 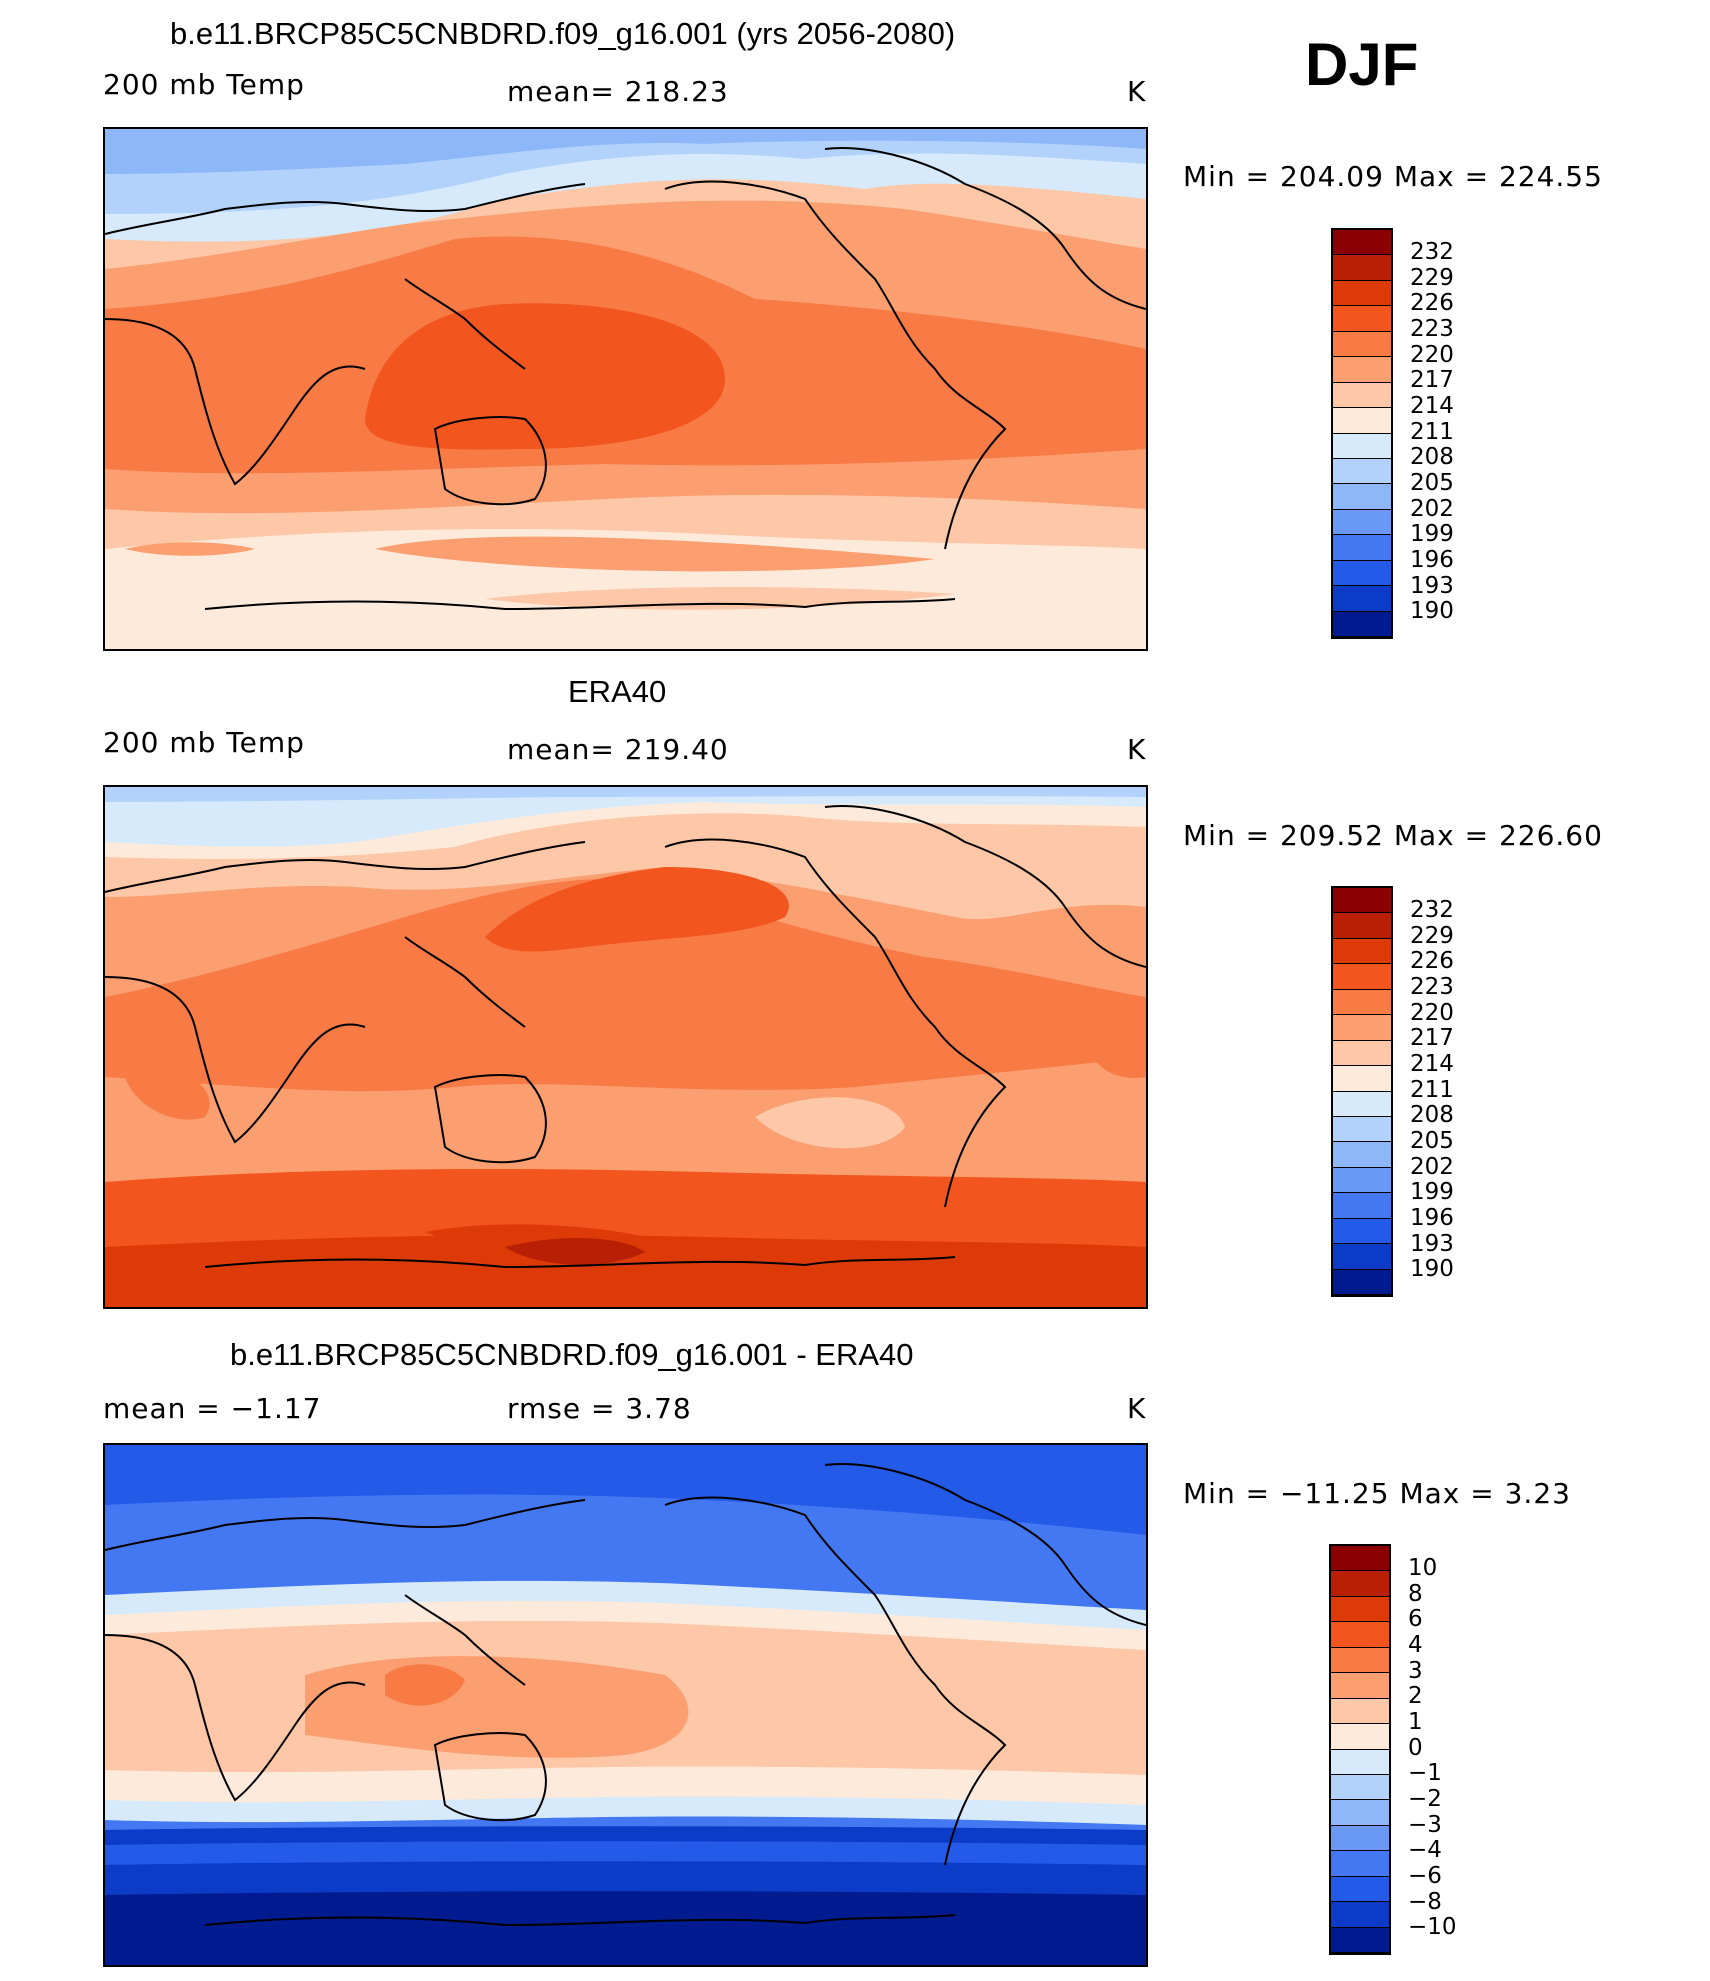 I want to click on panel1-tick: 193, so click(x=1432, y=586).